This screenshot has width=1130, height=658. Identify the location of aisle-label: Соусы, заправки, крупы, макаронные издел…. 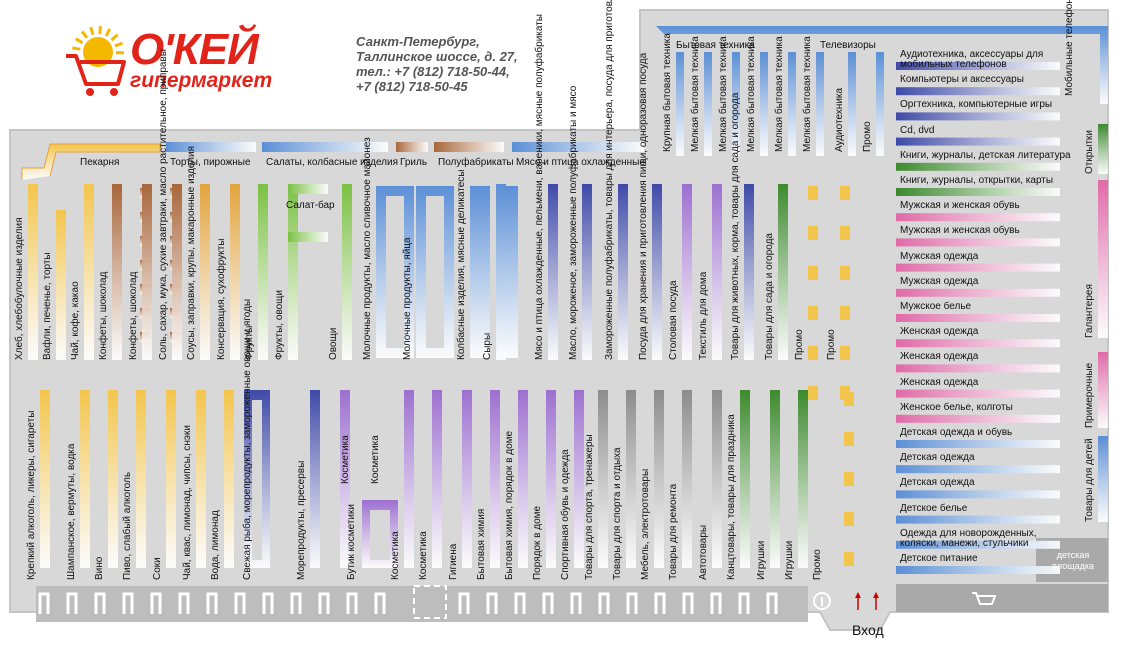
(191, 253).